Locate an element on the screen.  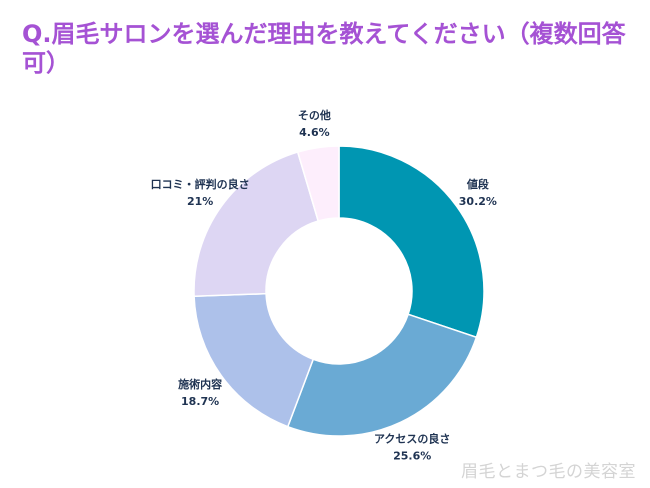
slice-label-4: その他 is located at coordinates (314, 115).